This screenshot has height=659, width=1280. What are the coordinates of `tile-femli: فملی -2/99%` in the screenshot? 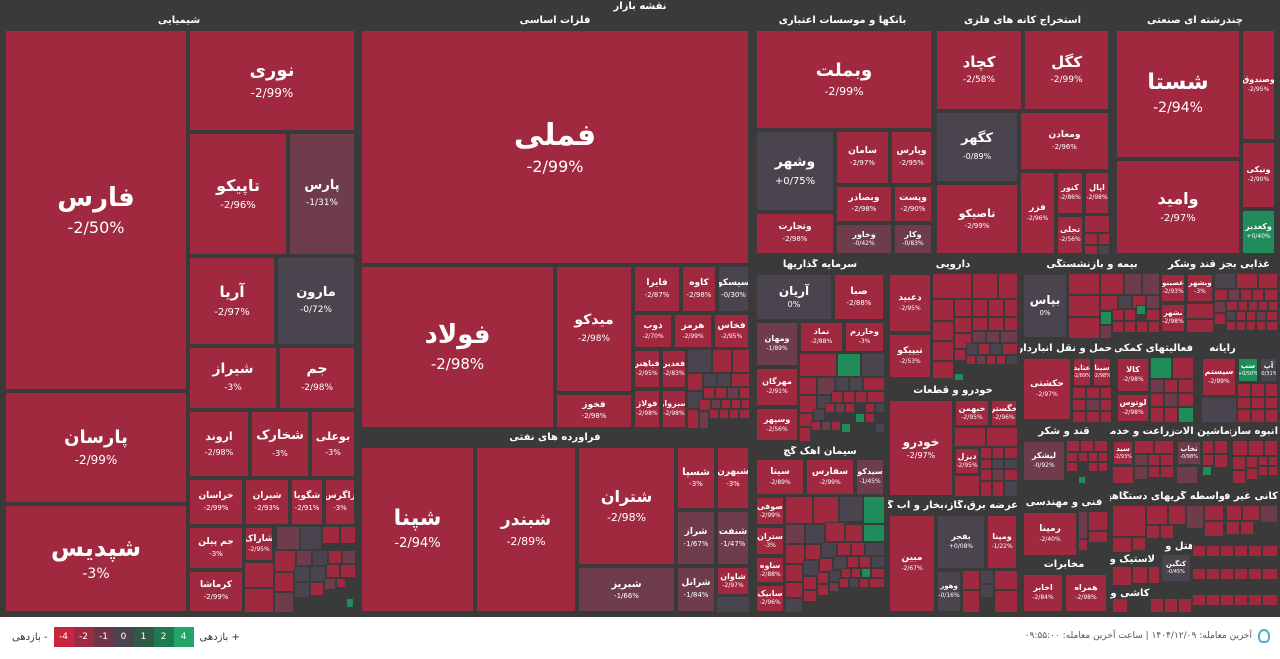 It's located at (555, 147).